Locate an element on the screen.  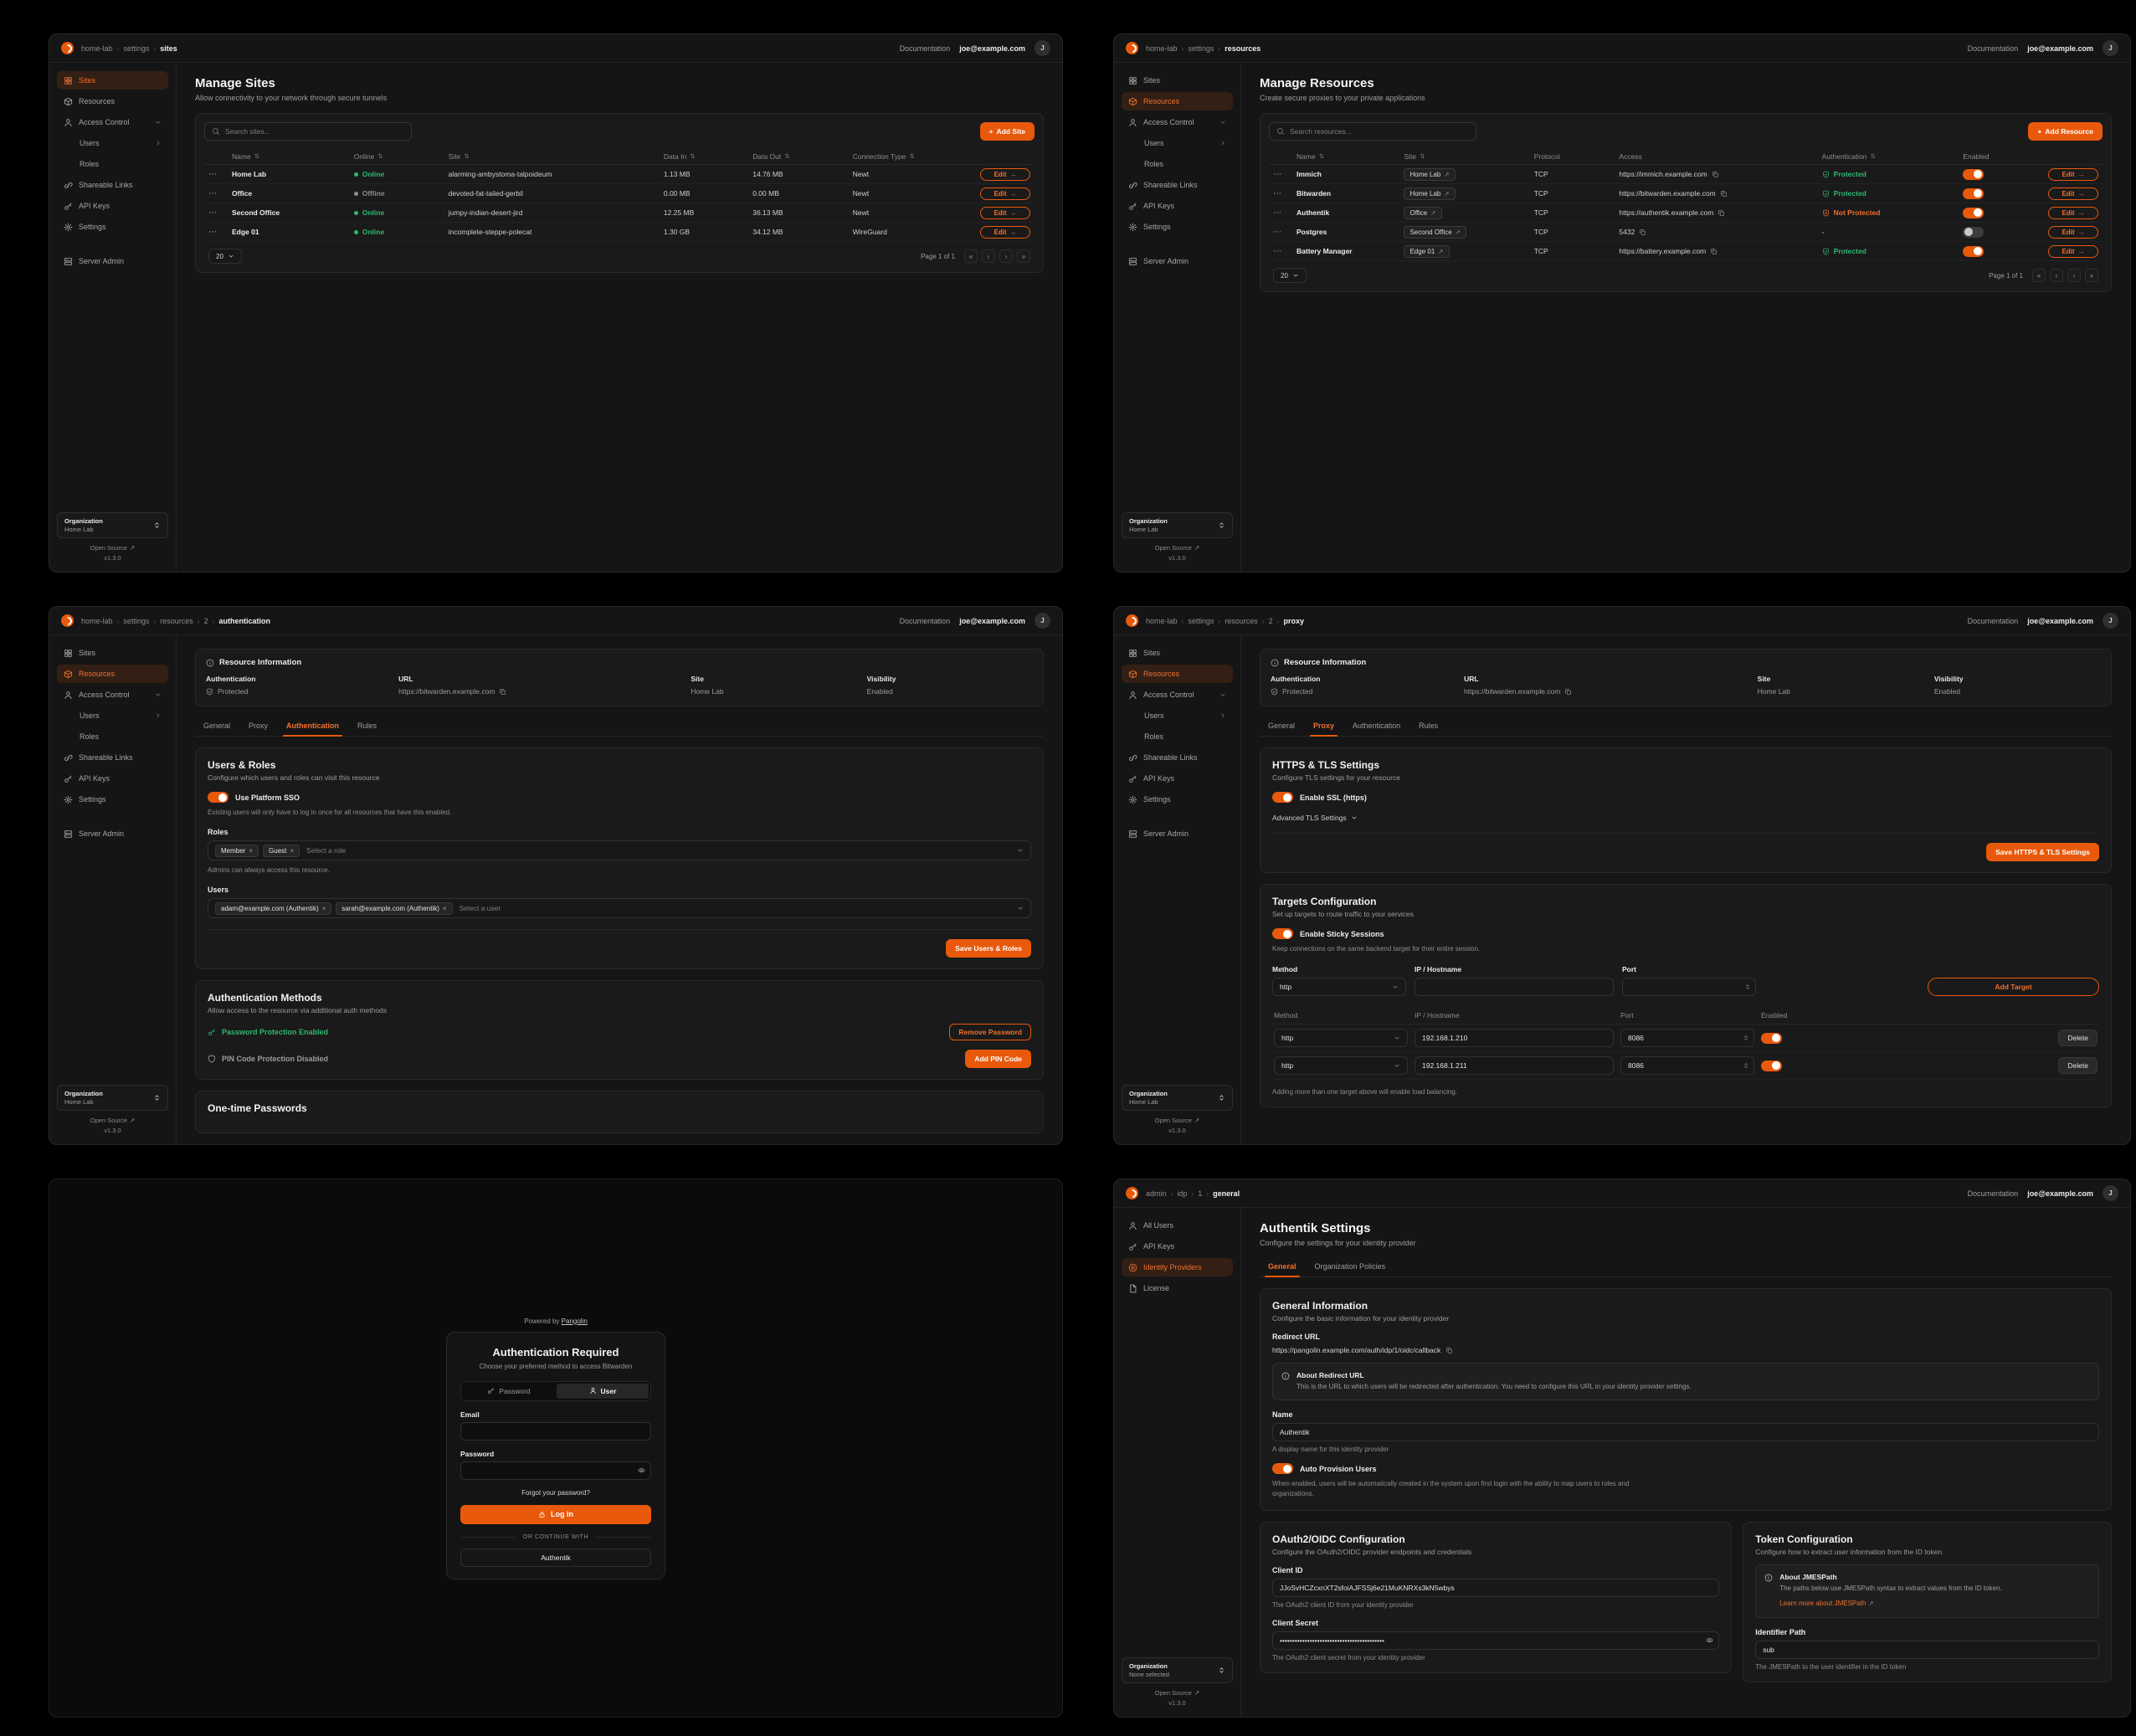
sidebar-item-users: Users is located at coordinates (1177, 143).